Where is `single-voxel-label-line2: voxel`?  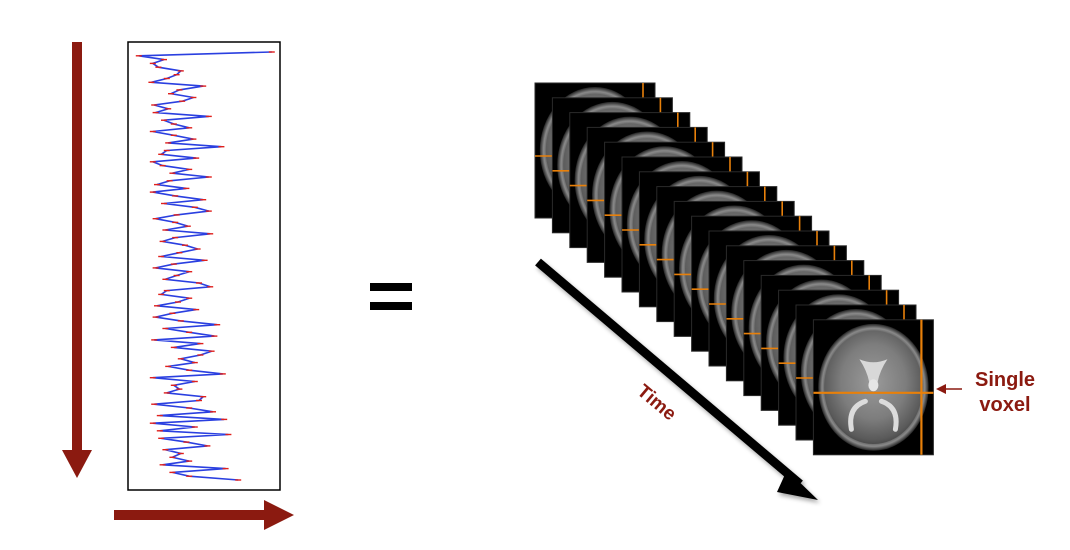
single-voxel-label-line2: voxel is located at coordinates (1004, 405).